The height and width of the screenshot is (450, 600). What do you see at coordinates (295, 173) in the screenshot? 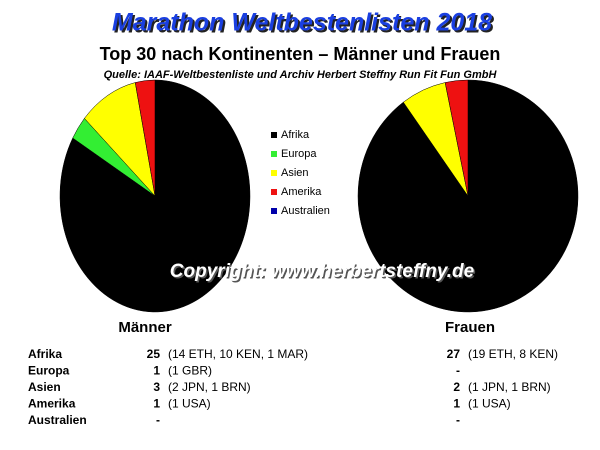
I see `legend-label: Asien` at bounding box center [295, 173].